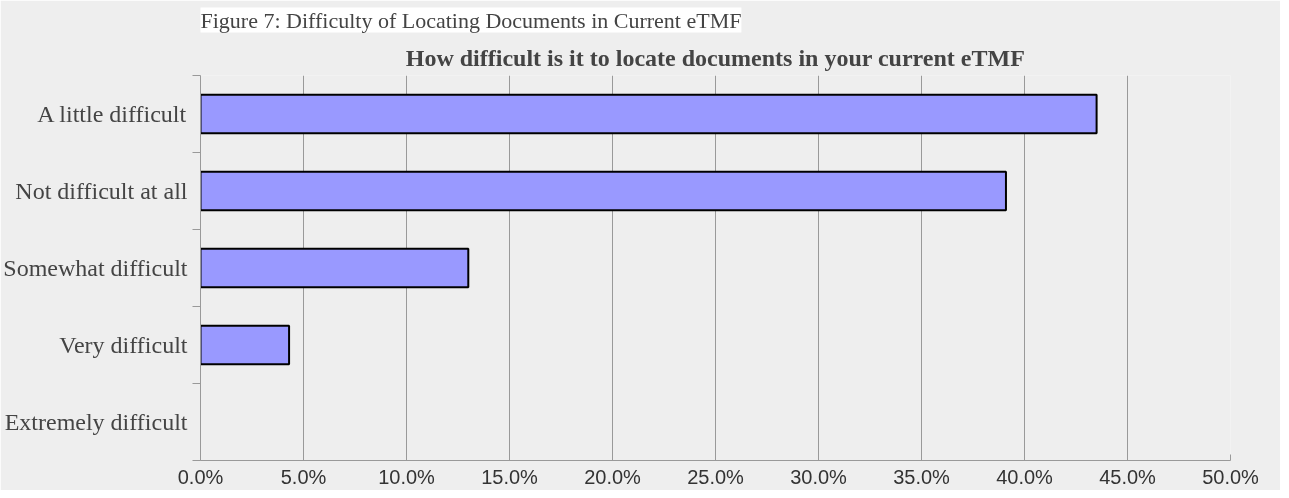 The height and width of the screenshot is (498, 1289). Describe the element at coordinates (716, 476) in the screenshot. I see `x-tick-label: 25.0%` at that location.